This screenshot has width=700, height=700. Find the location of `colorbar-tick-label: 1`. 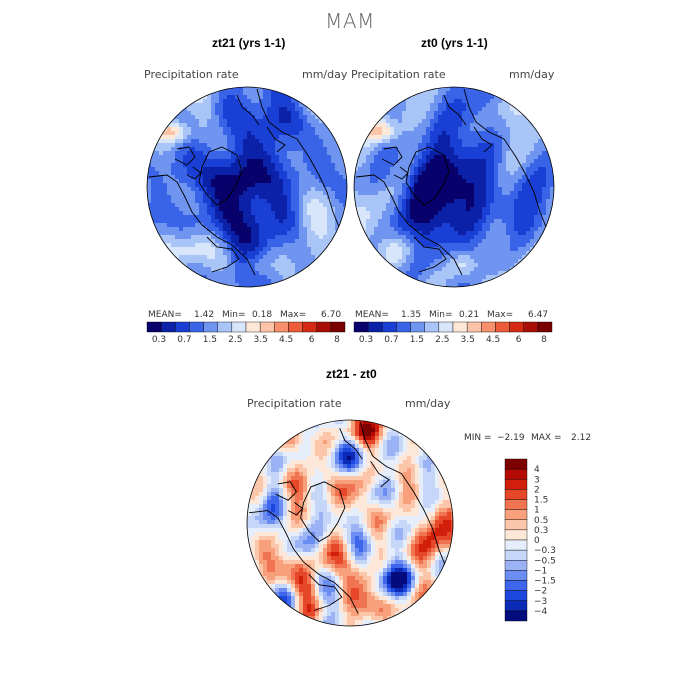

colorbar-tick-label: 1 is located at coordinates (537, 511).